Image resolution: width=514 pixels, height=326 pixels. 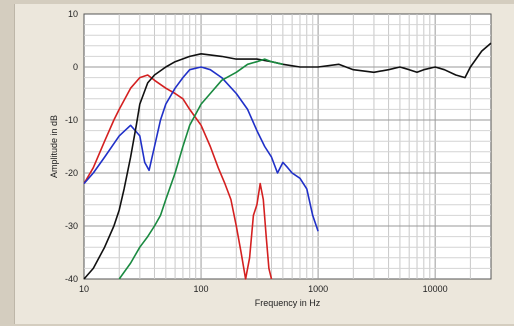 What do you see at coordinates (71, 120) in the screenshot?
I see `y-tick-label: -10` at bounding box center [71, 120].